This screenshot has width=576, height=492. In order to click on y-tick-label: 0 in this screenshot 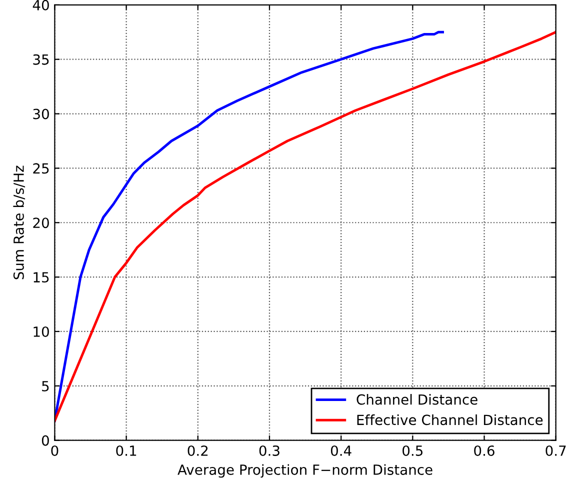, I will do `click(45, 440)`.